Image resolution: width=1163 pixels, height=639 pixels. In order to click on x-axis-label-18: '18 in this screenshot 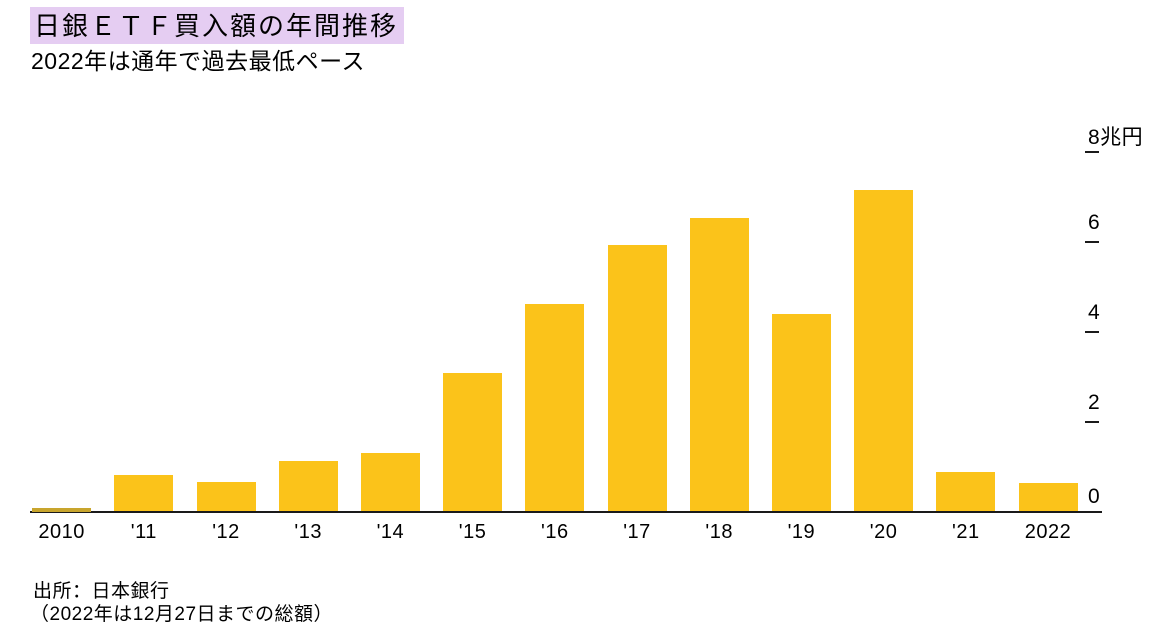, I will do `click(719, 532)`.